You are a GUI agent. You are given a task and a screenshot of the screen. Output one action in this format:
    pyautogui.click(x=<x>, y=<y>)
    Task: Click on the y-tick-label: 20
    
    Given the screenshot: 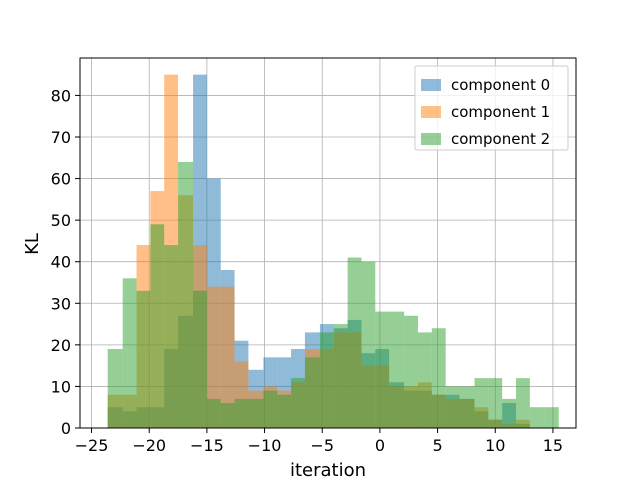 What is the action you would take?
    pyautogui.click(x=61, y=345)
    